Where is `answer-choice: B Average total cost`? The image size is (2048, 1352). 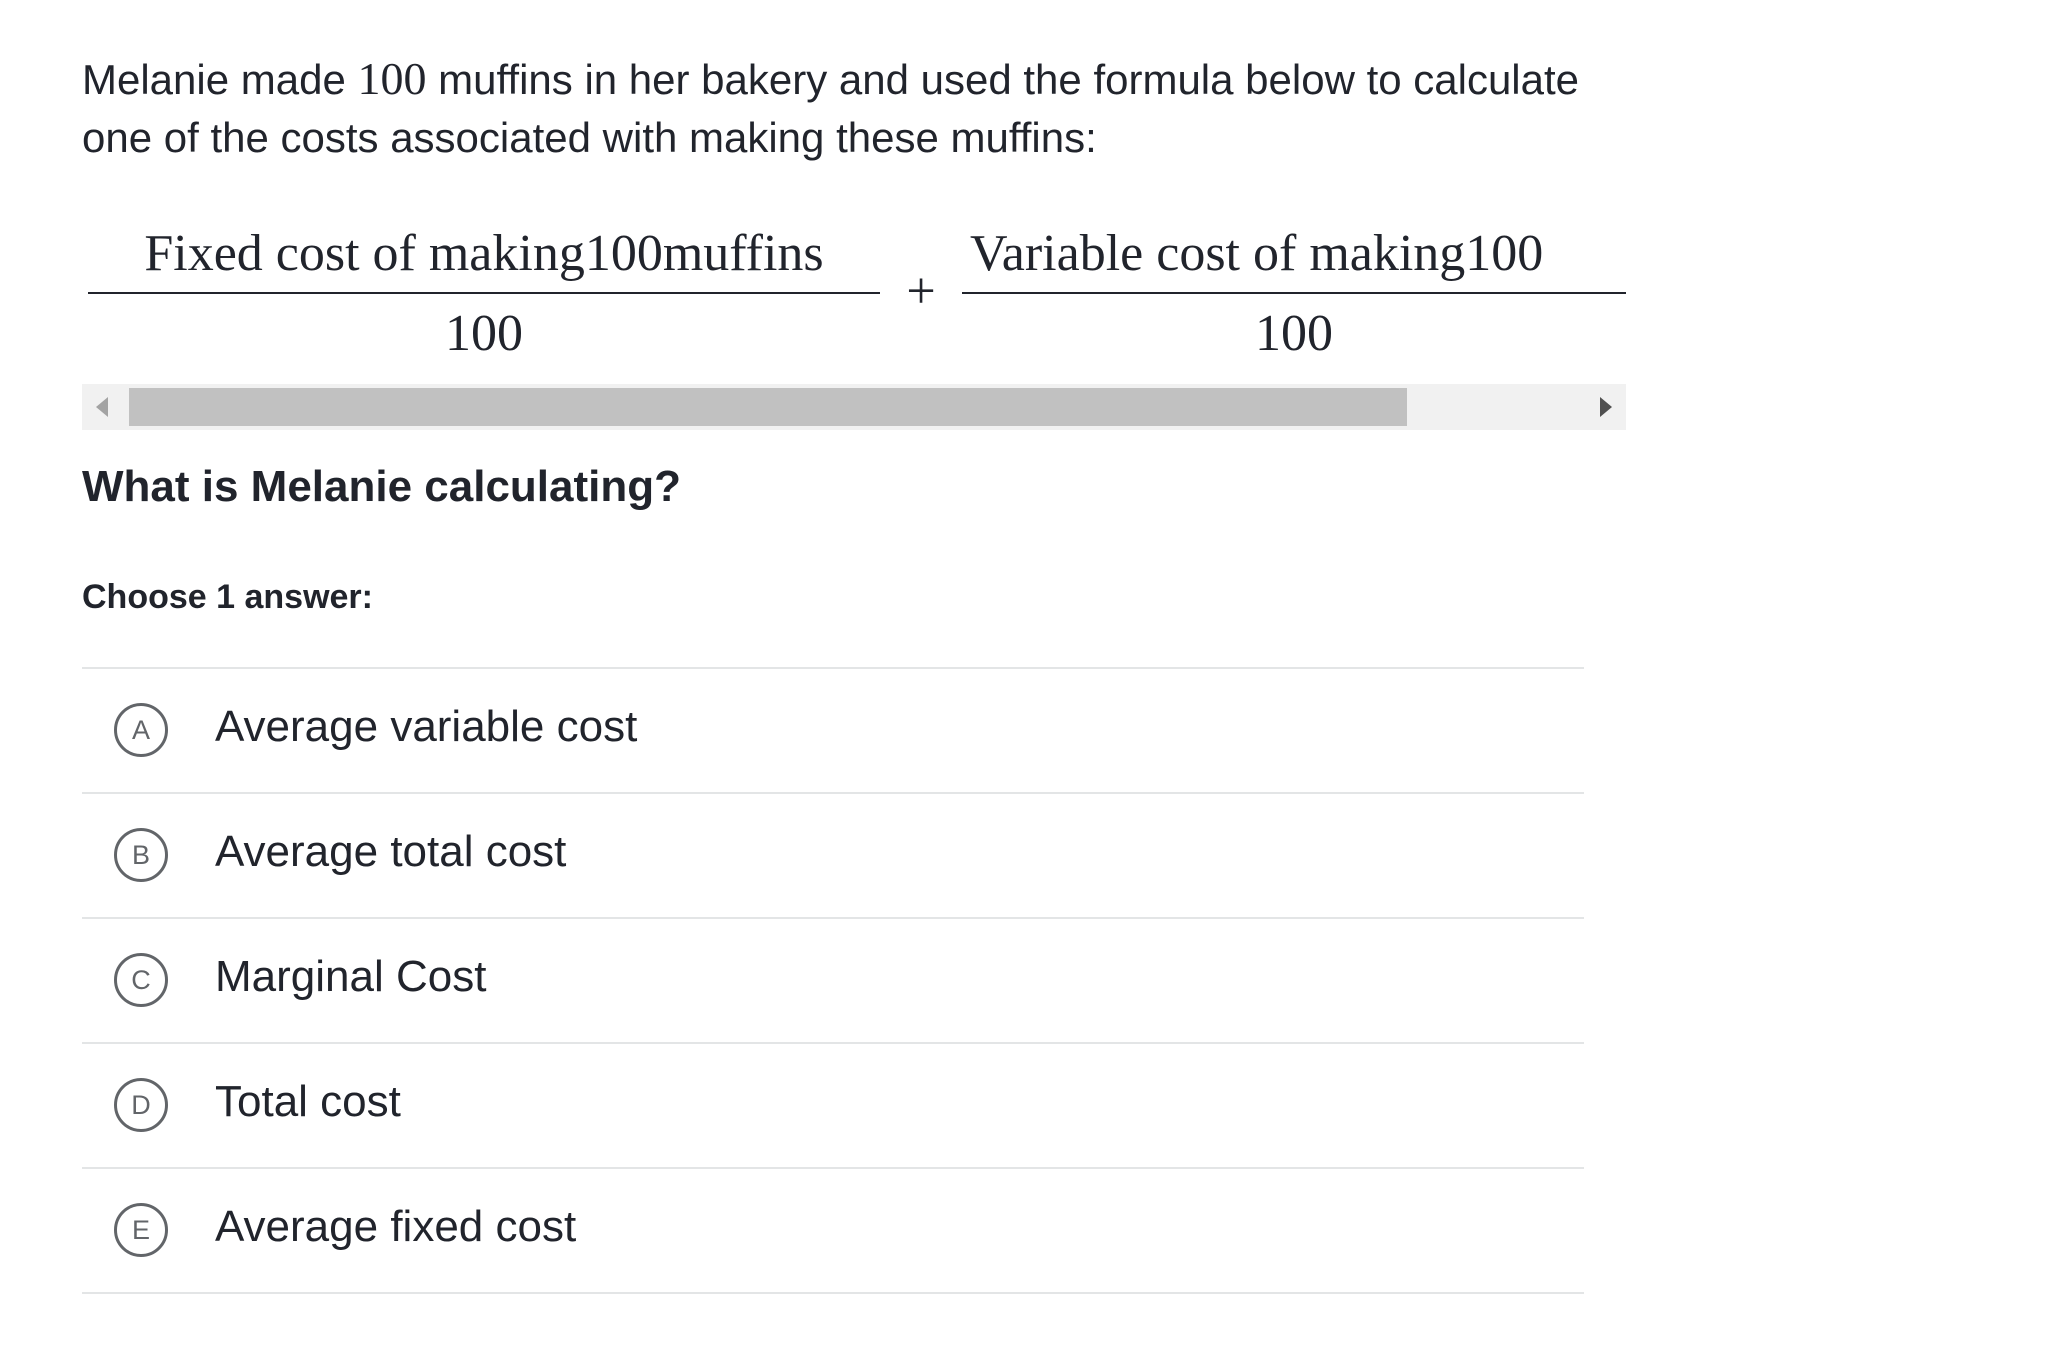
answer-choice: B Average total cost is located at coordinates (833, 854).